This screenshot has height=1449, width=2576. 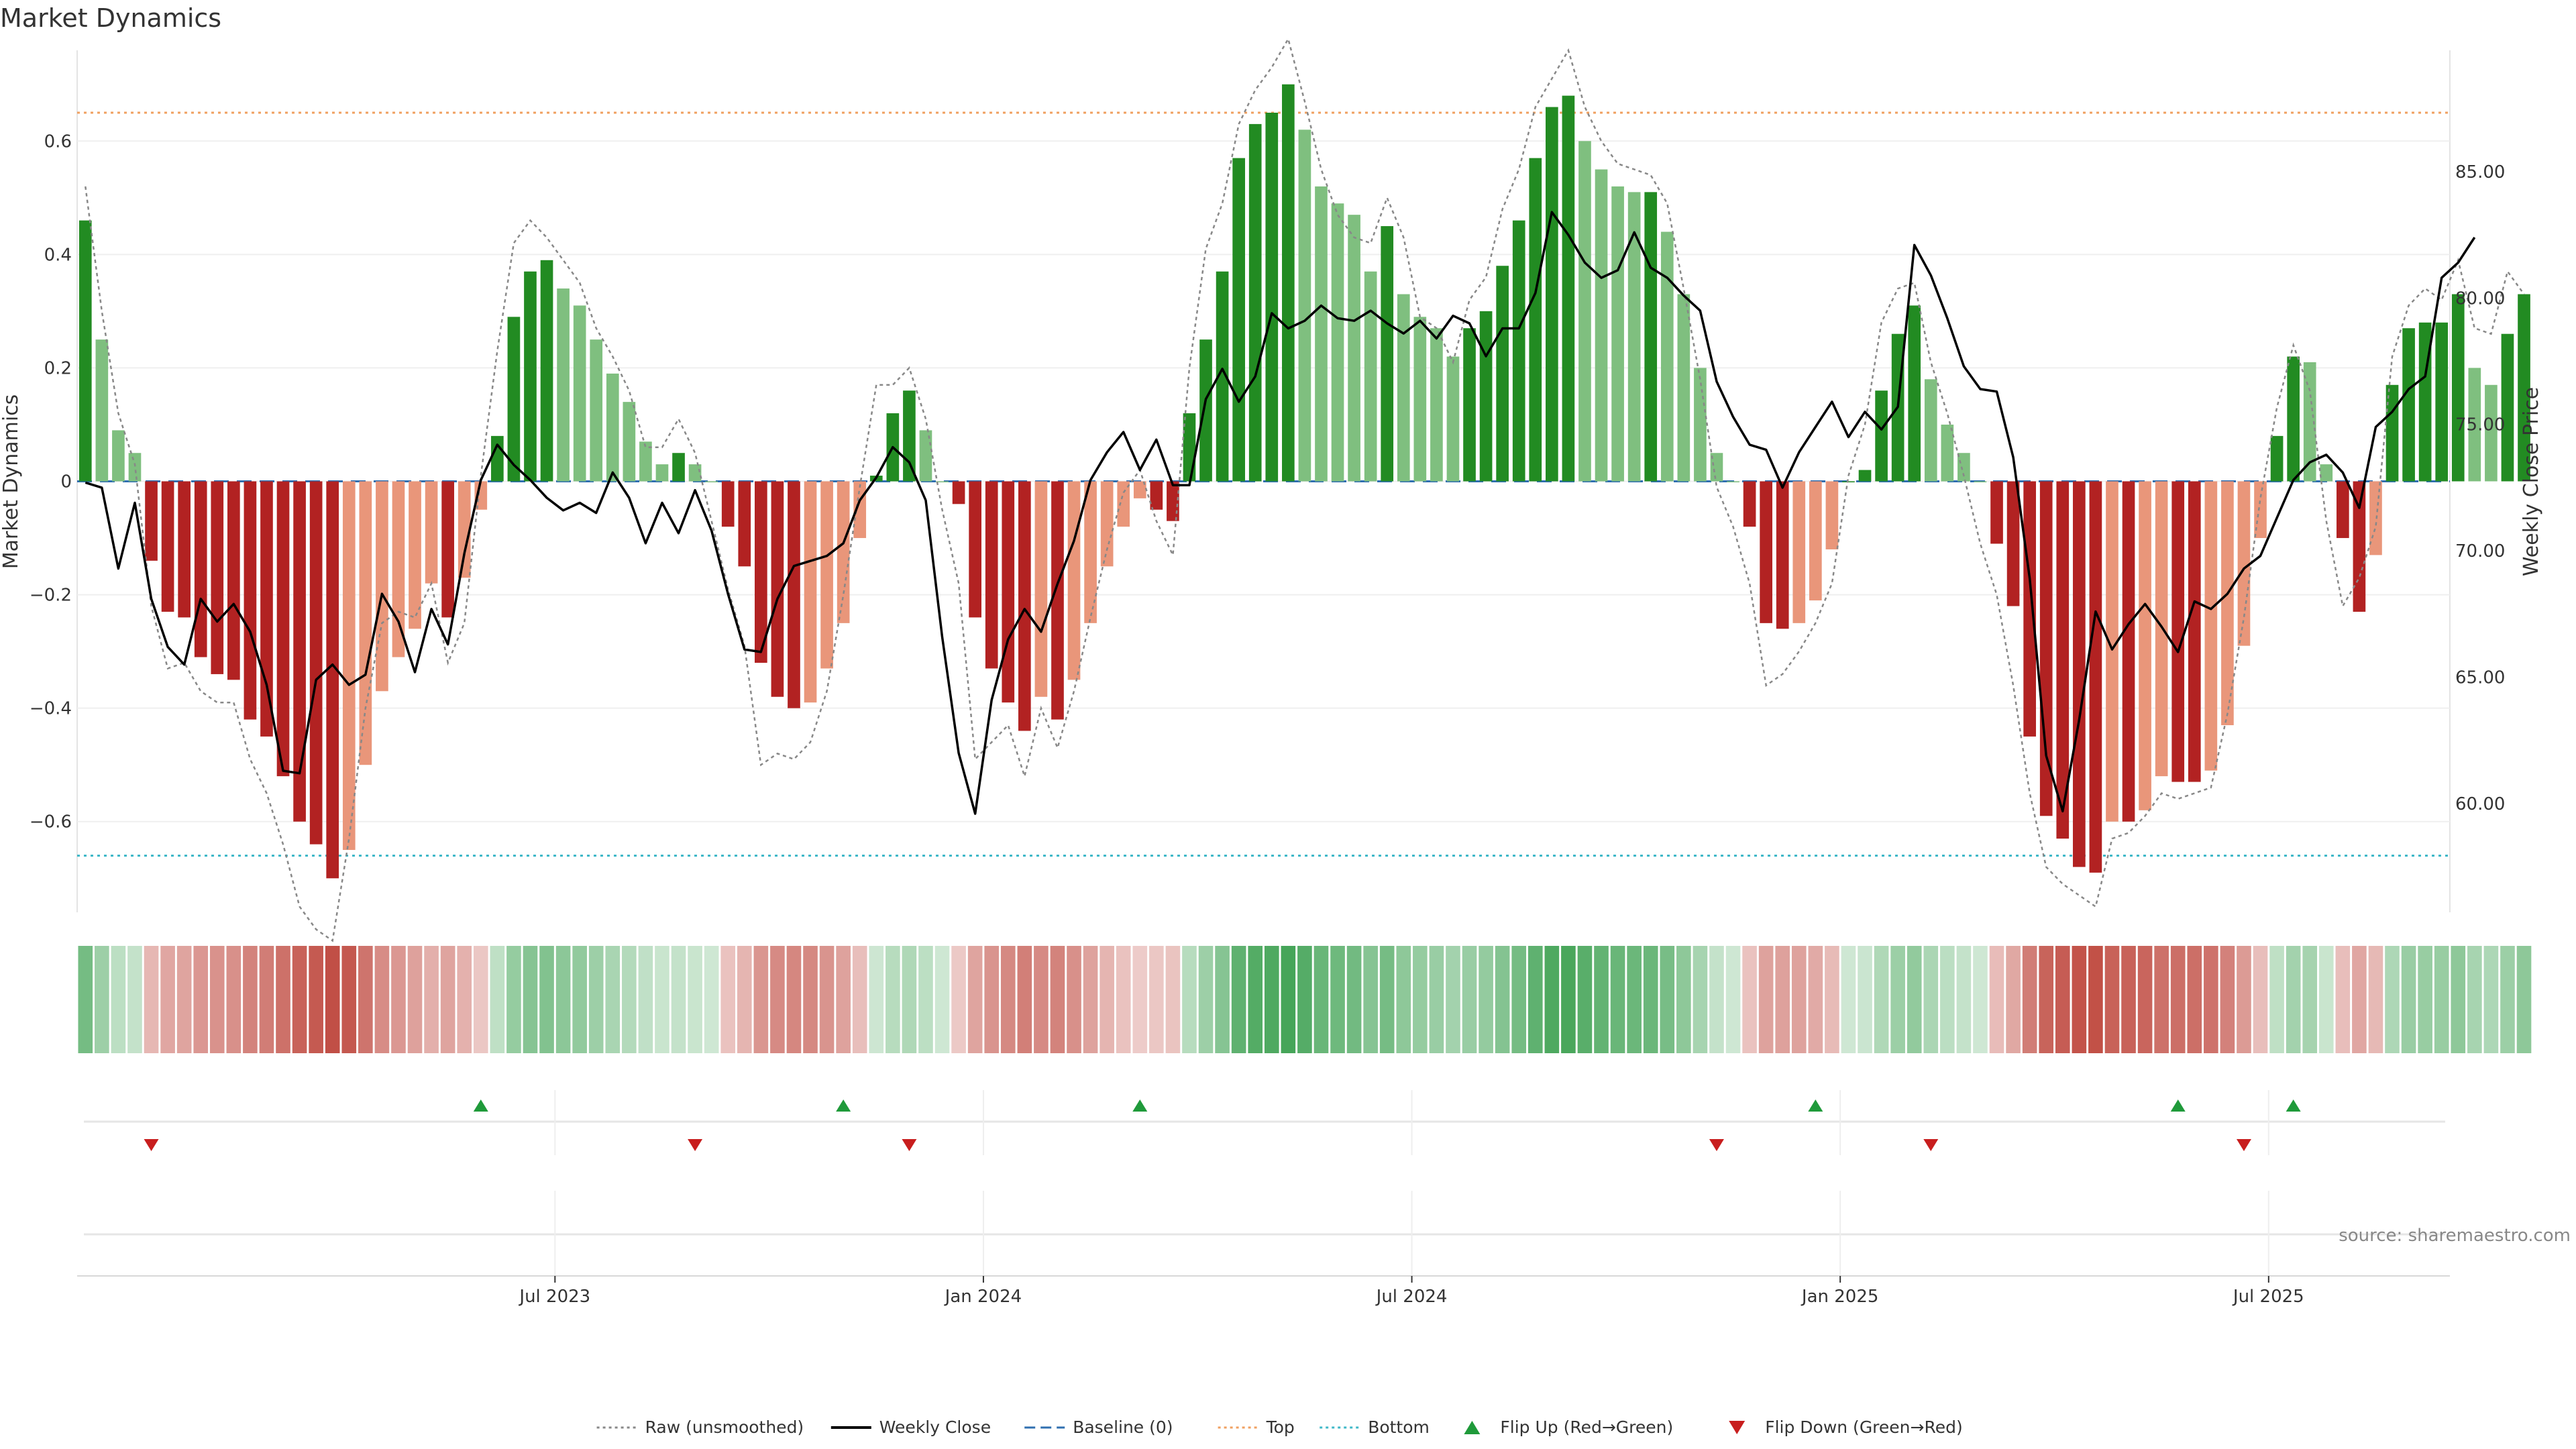 I want to click on y-left-tick-label: 0.6, so click(x=58, y=141).